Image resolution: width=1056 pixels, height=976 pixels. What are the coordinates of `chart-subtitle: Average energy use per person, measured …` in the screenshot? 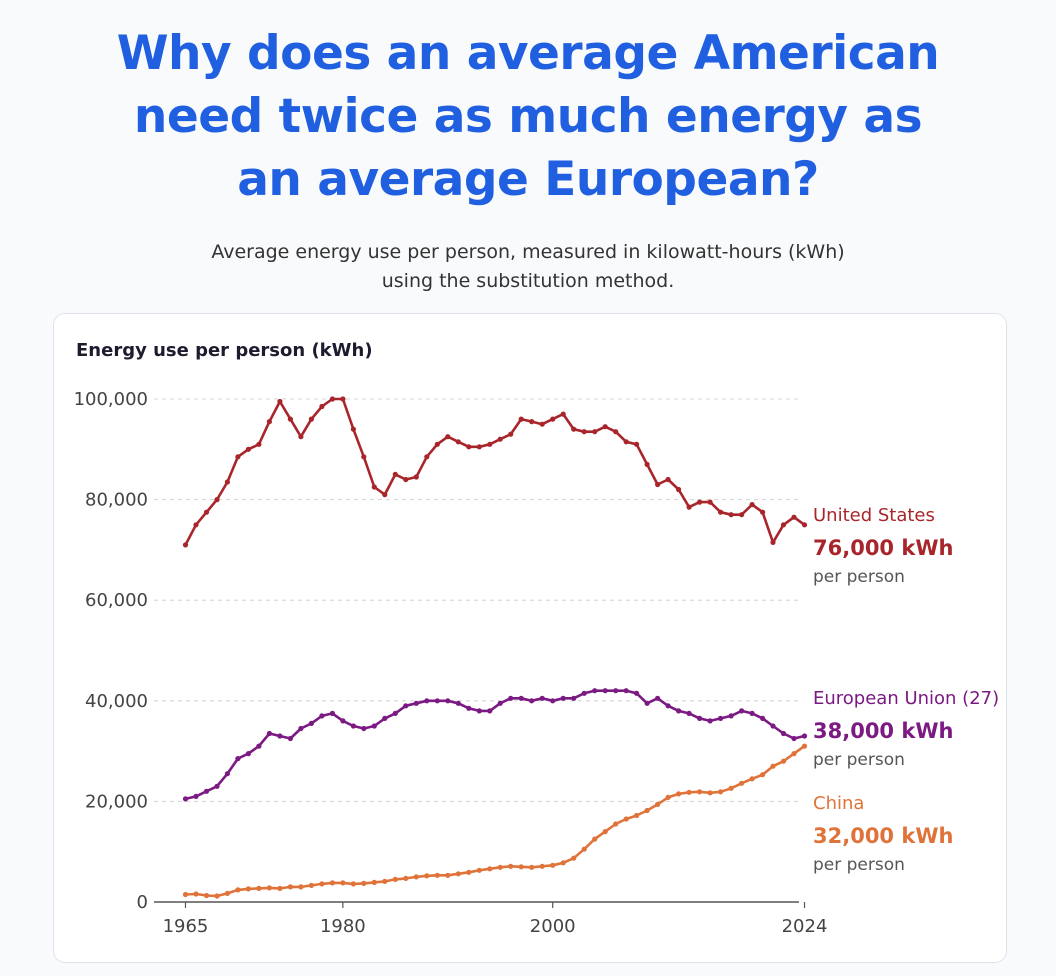 It's located at (528, 267).